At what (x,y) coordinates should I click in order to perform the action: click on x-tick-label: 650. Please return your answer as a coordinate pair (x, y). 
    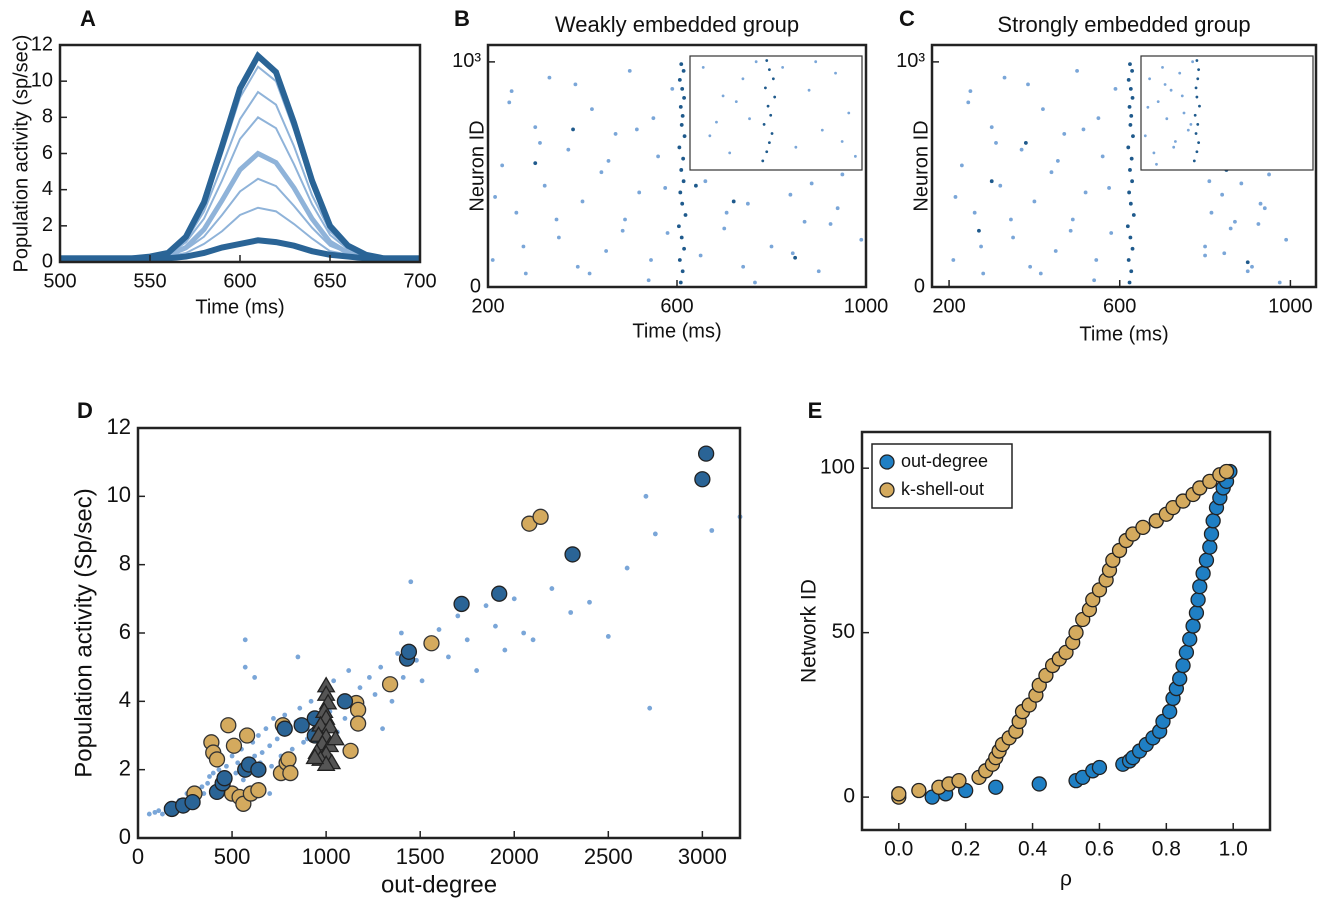
    Looking at the image, I should click on (329, 281).